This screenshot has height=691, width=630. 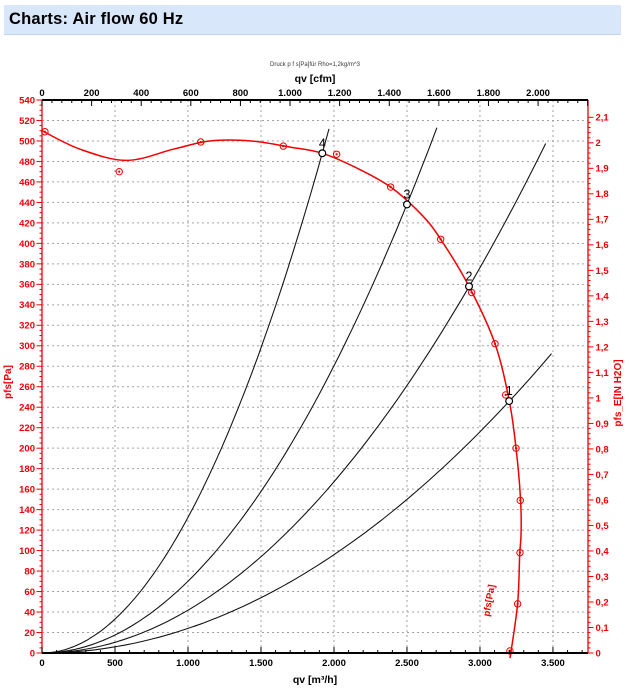 What do you see at coordinates (41, 93) in the screenshot?
I see `top-axis-tick-label: 0` at bounding box center [41, 93].